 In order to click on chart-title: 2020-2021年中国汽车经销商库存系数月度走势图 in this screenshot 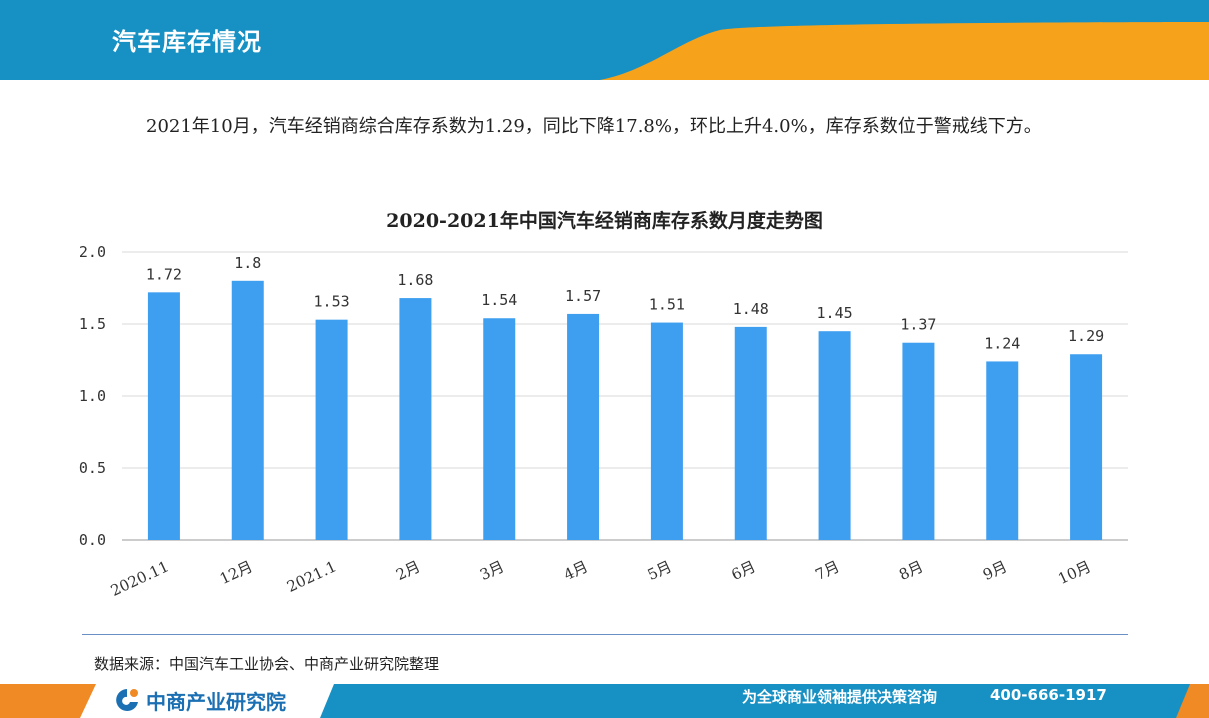, I will do `click(604, 221)`.